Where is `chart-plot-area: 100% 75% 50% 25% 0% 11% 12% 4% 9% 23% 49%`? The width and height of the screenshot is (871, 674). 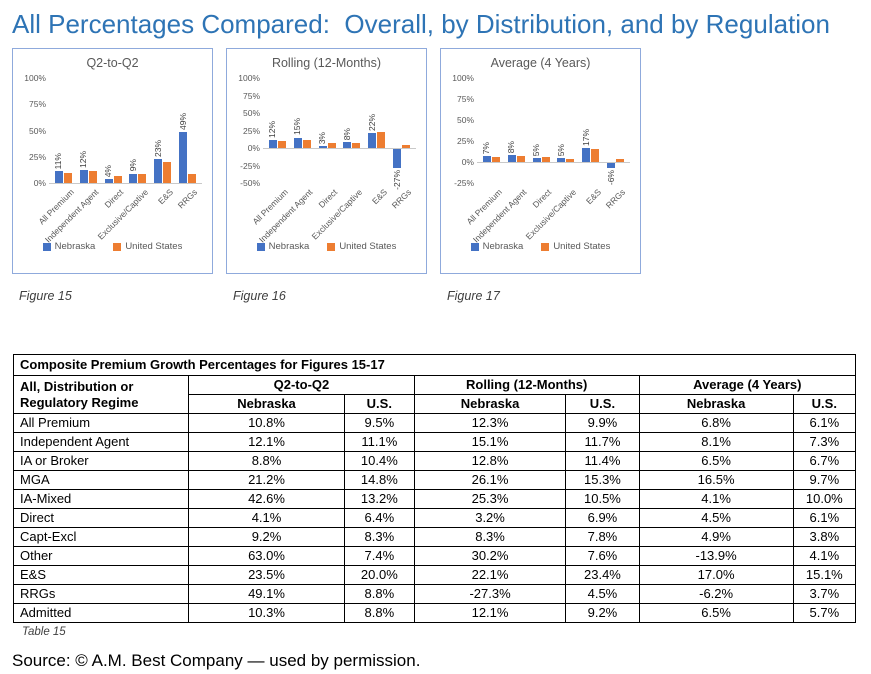
chart-plot-area: 100% 75% 50% 25% 0% 11% 12% 4% 9% 23% 49% is located at coordinates (113, 130).